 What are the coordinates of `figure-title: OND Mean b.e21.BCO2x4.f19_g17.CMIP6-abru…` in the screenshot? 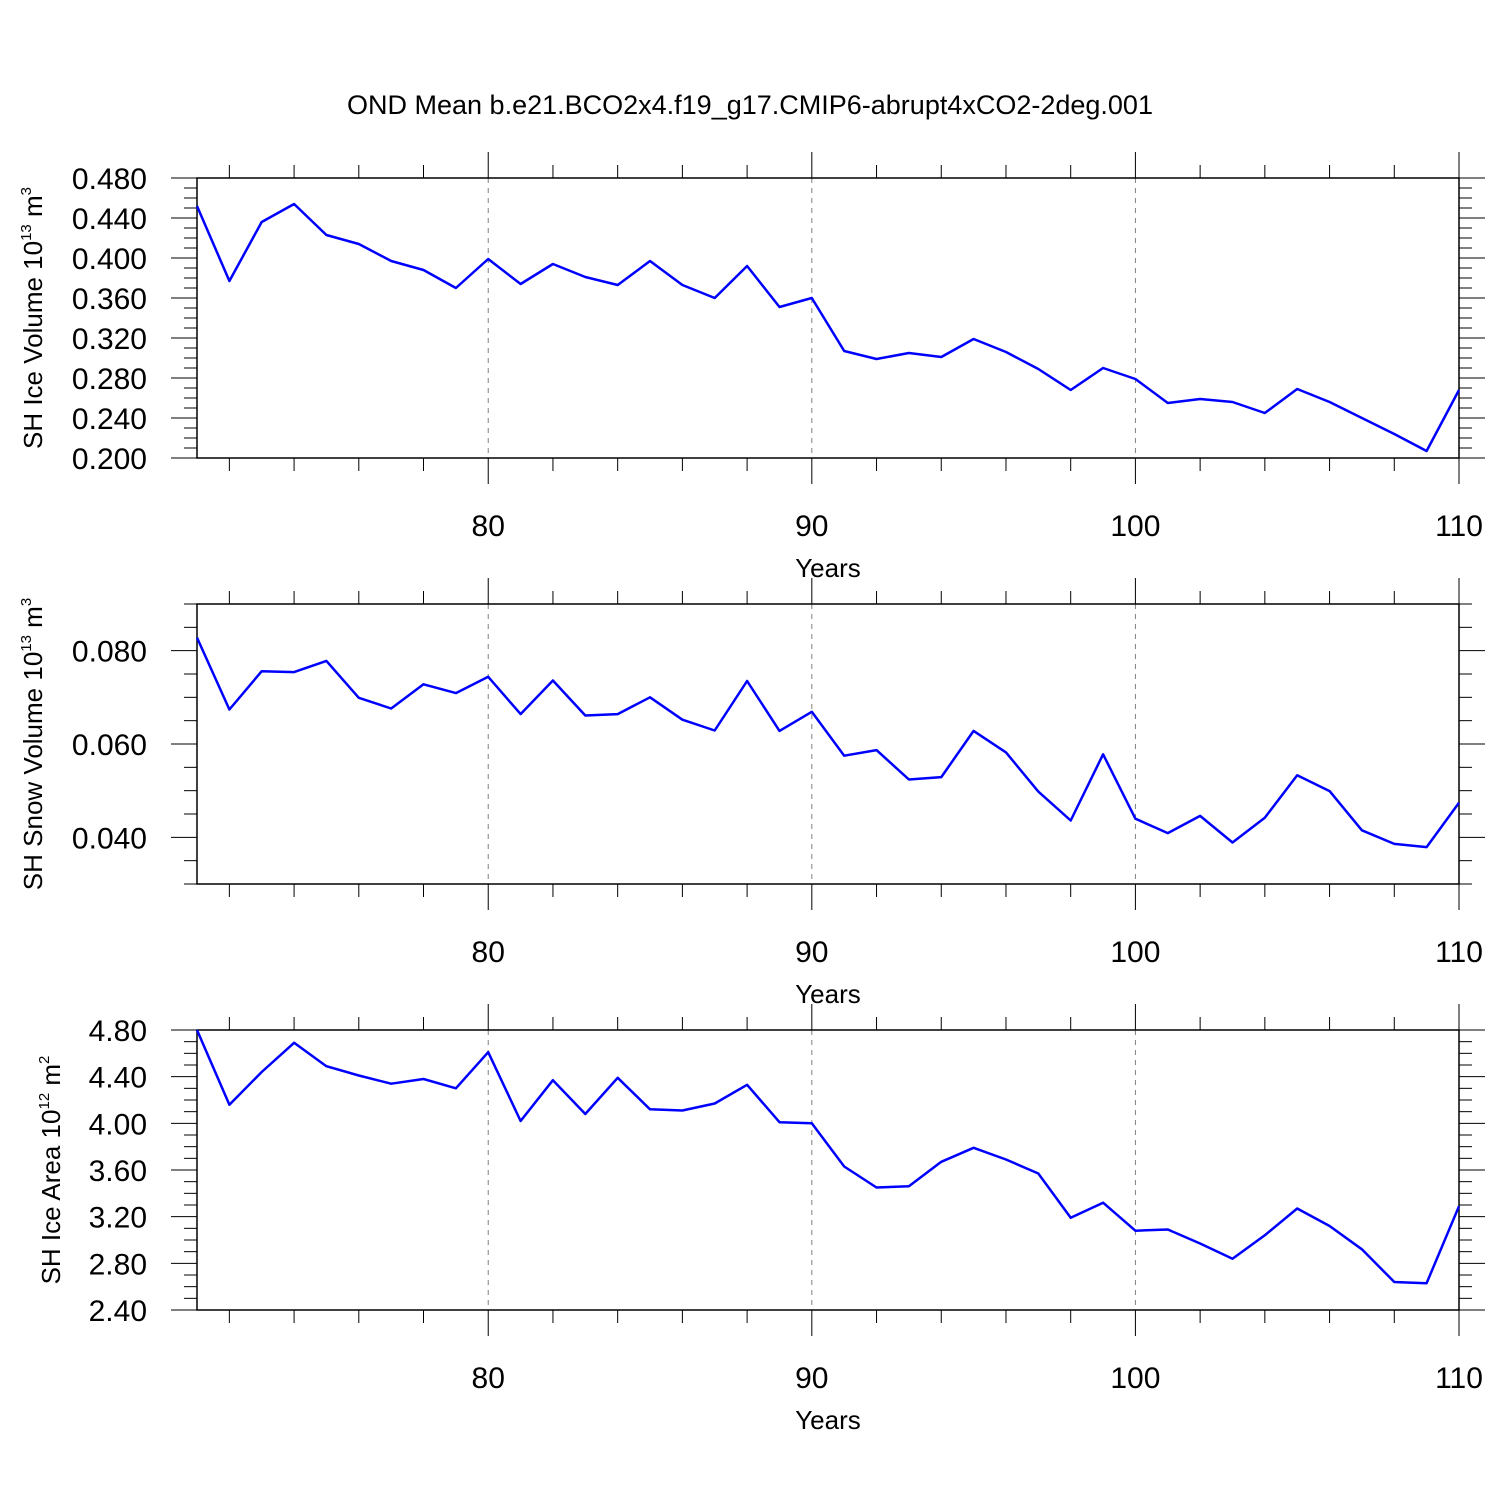 It's located at (750, 105).